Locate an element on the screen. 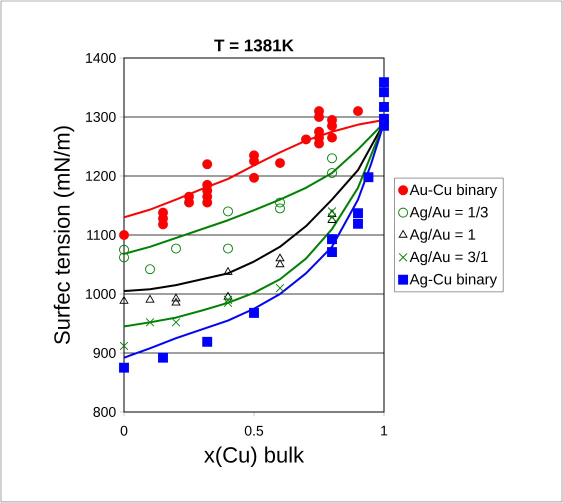  y-tick-label: 1100 is located at coordinates (101, 235).